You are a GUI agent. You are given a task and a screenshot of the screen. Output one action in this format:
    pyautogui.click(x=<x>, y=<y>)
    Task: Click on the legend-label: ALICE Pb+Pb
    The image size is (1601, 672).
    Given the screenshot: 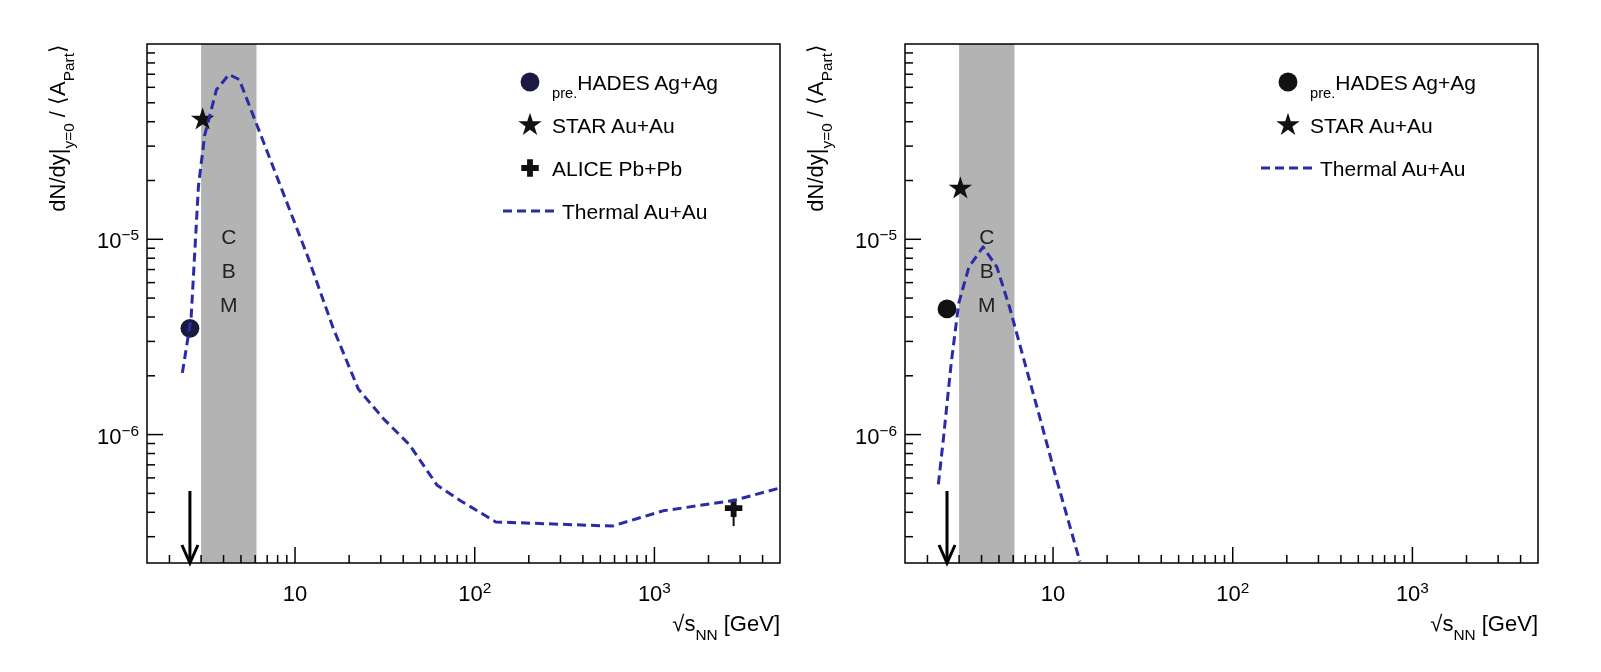 What is the action you would take?
    pyautogui.click(x=617, y=168)
    